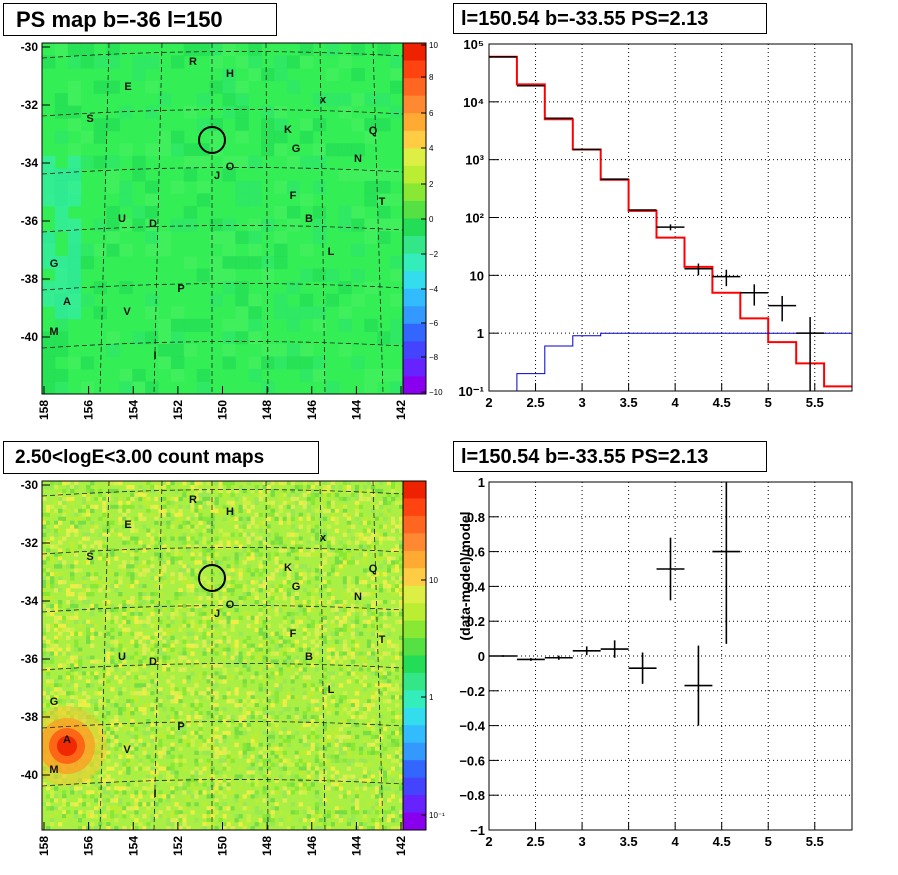 This screenshot has height=875, width=898. I want to click on count-map-colorbar-segment, so click(414, 577).